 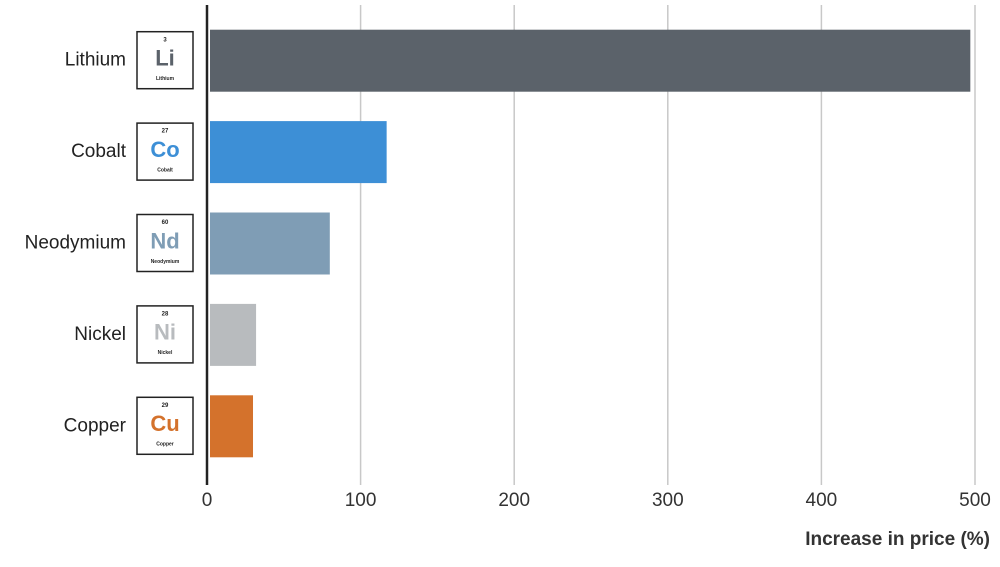 What do you see at coordinates (165, 406) in the screenshot?
I see `atomic-number: 29` at bounding box center [165, 406].